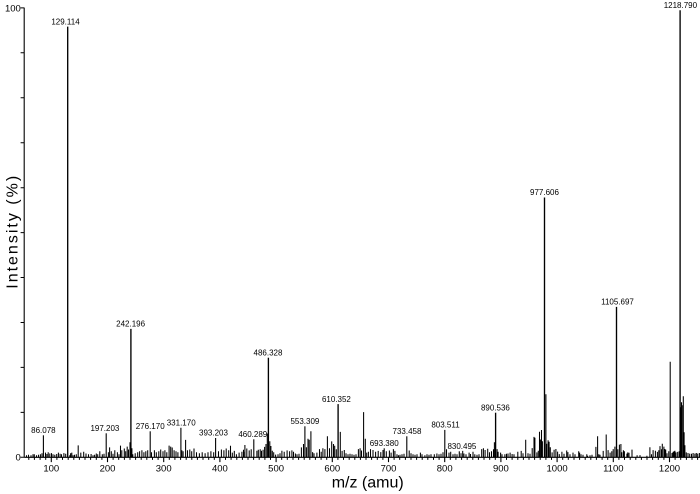  What do you see at coordinates (181, 423) in the screenshot?
I see `svg-text: 331.170` at bounding box center [181, 423].